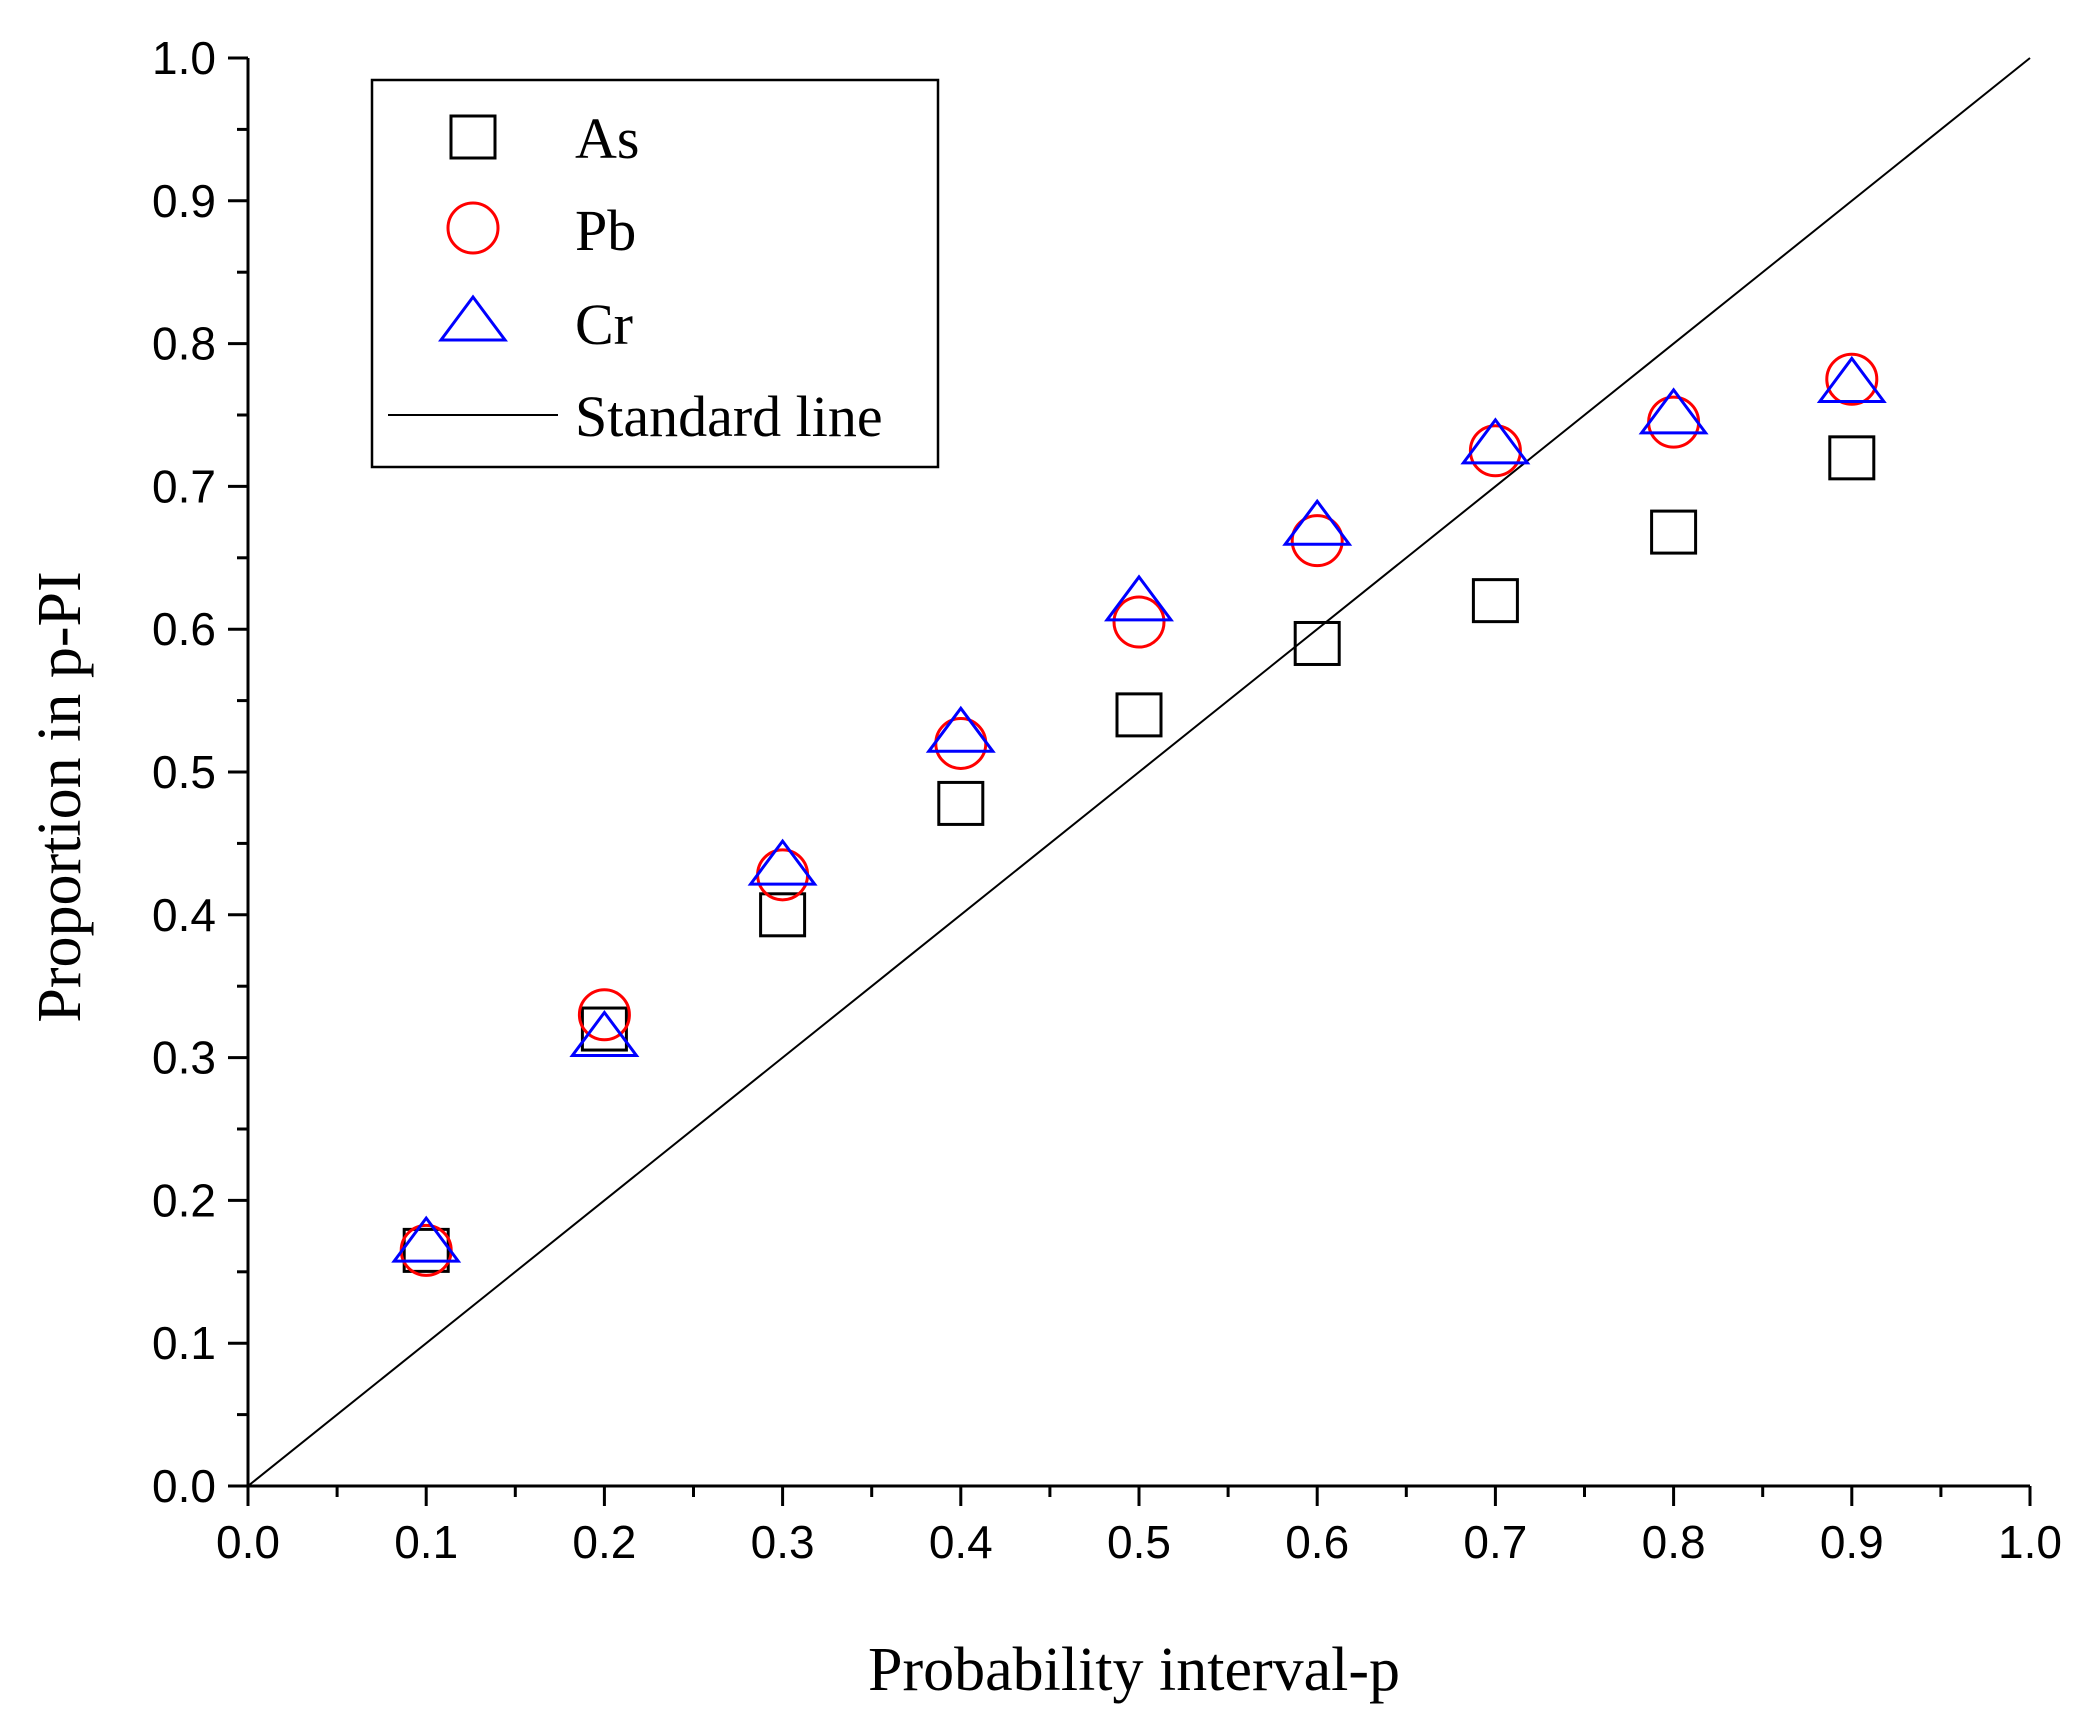 Image resolution: width=2089 pixels, height=1731 pixels. I want to click on x-tick-label: 0.3, so click(783, 1542).